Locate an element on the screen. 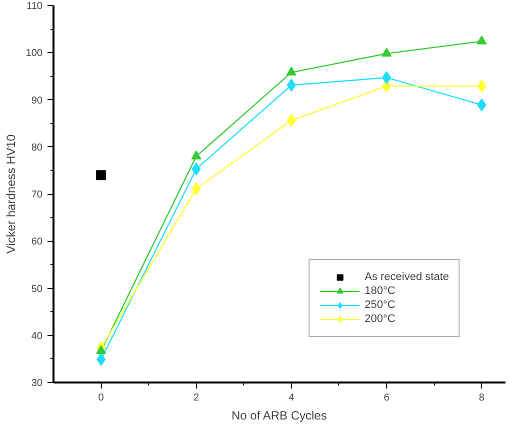 Image resolution: width=516 pixels, height=430 pixels. legend-label: 200°C is located at coordinates (380, 319).